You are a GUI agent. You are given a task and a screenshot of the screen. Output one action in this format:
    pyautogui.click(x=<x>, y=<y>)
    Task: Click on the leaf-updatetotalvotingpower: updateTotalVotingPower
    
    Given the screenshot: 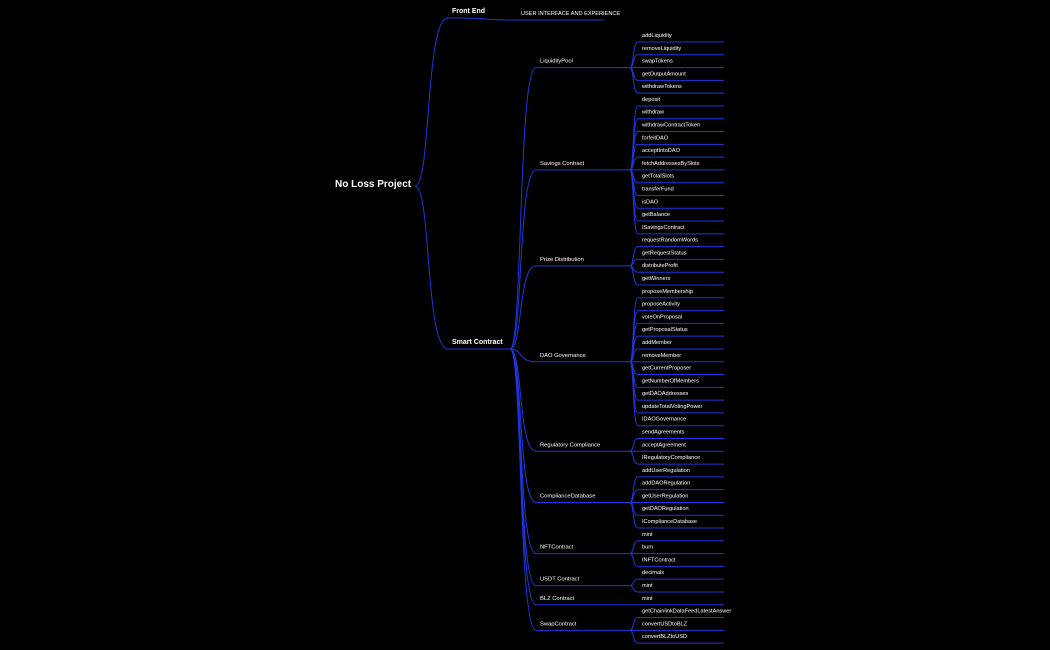 What is the action you would take?
    pyautogui.click(x=672, y=407)
    